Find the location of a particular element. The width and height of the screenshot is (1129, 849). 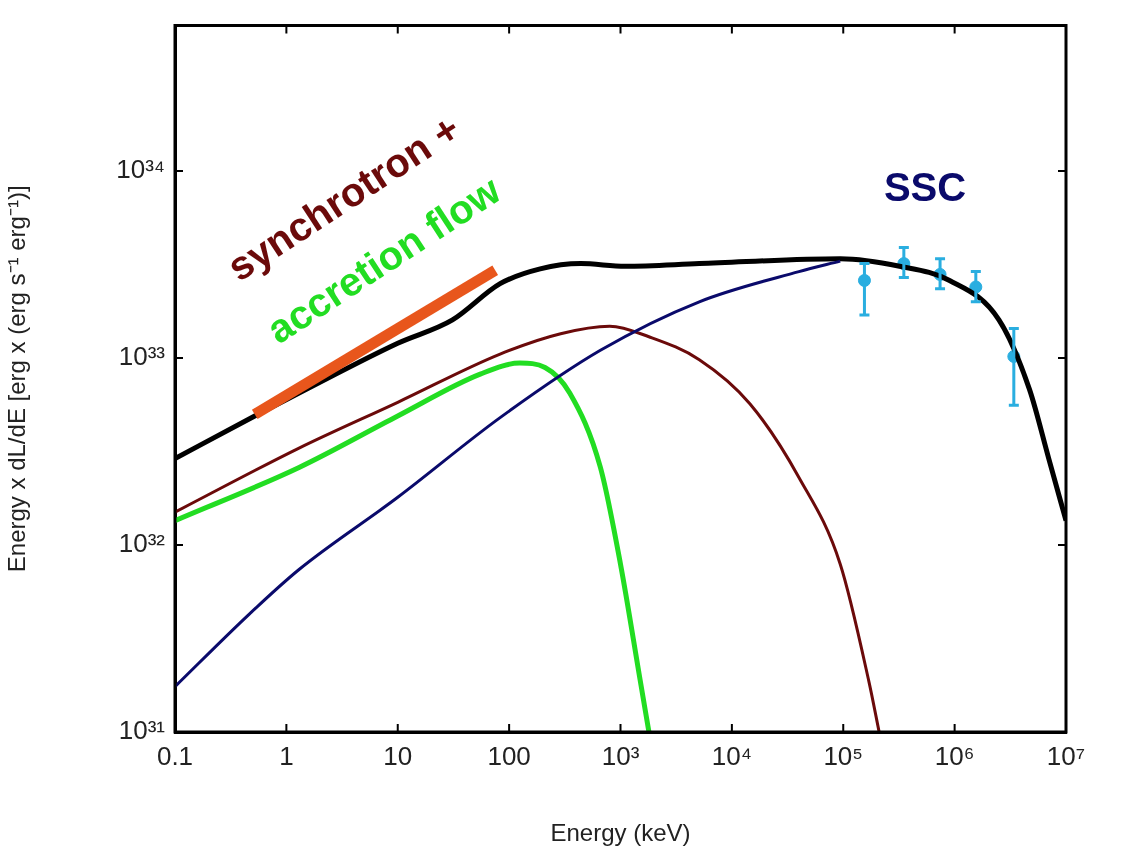

x-tick-label: 10 is located at coordinates (398, 755).